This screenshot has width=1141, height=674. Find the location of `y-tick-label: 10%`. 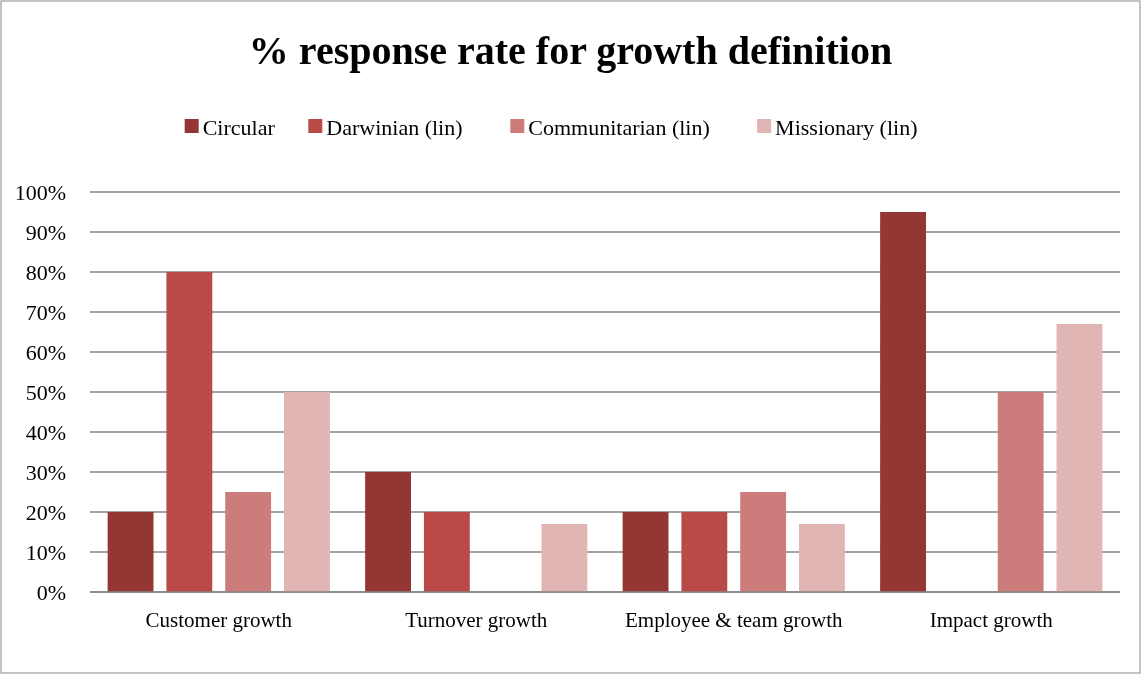

y-tick-label: 10% is located at coordinates (45, 552).